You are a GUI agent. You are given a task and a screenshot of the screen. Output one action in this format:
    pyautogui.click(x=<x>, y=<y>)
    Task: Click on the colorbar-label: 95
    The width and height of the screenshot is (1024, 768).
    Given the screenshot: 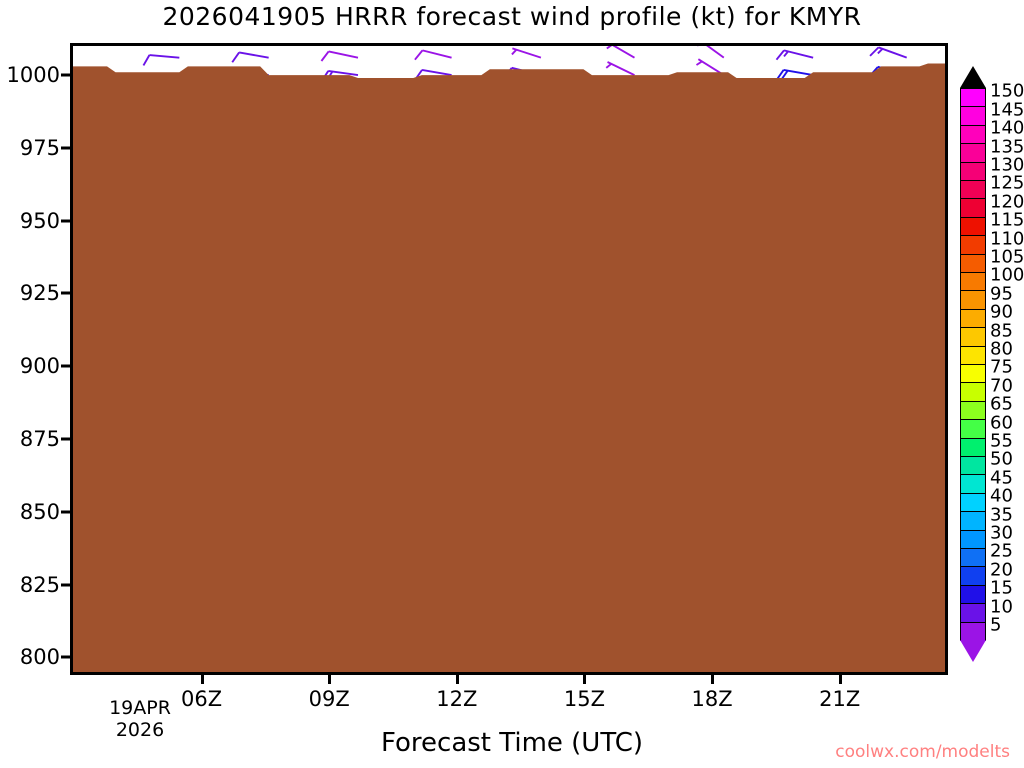 What is the action you would take?
    pyautogui.click(x=1001, y=294)
    